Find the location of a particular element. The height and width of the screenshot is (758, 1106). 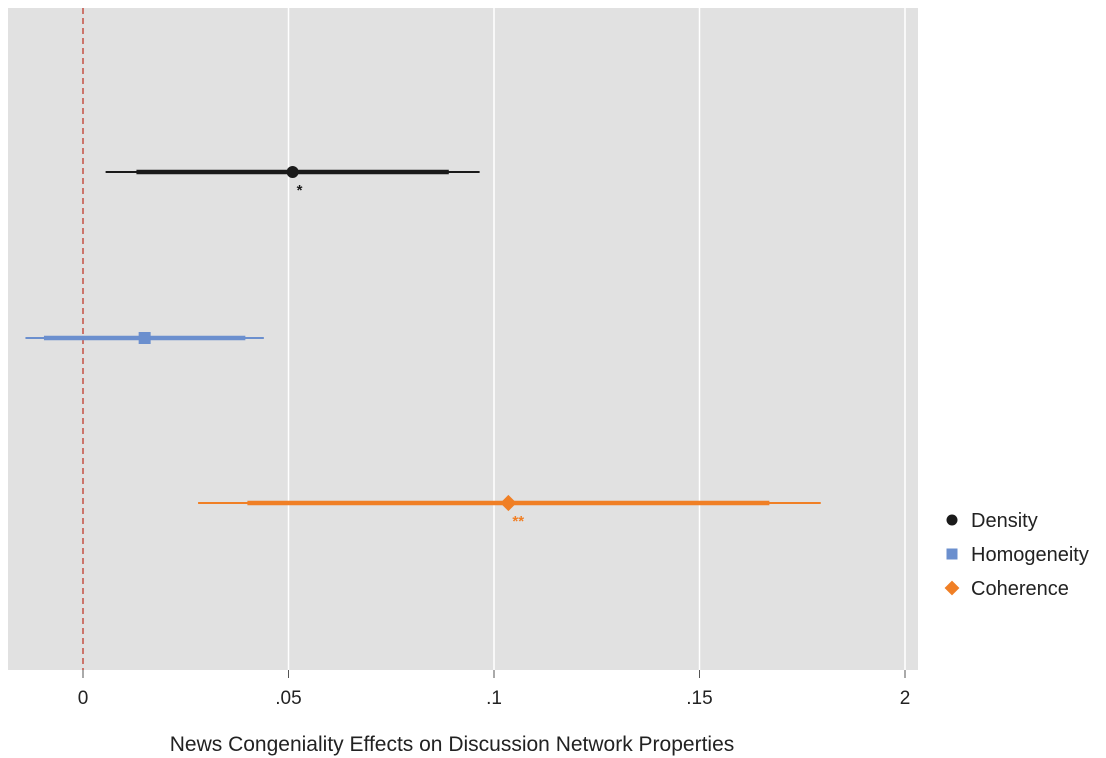

legend-item-homogeneity: Homogeneity is located at coordinates (1017, 555).